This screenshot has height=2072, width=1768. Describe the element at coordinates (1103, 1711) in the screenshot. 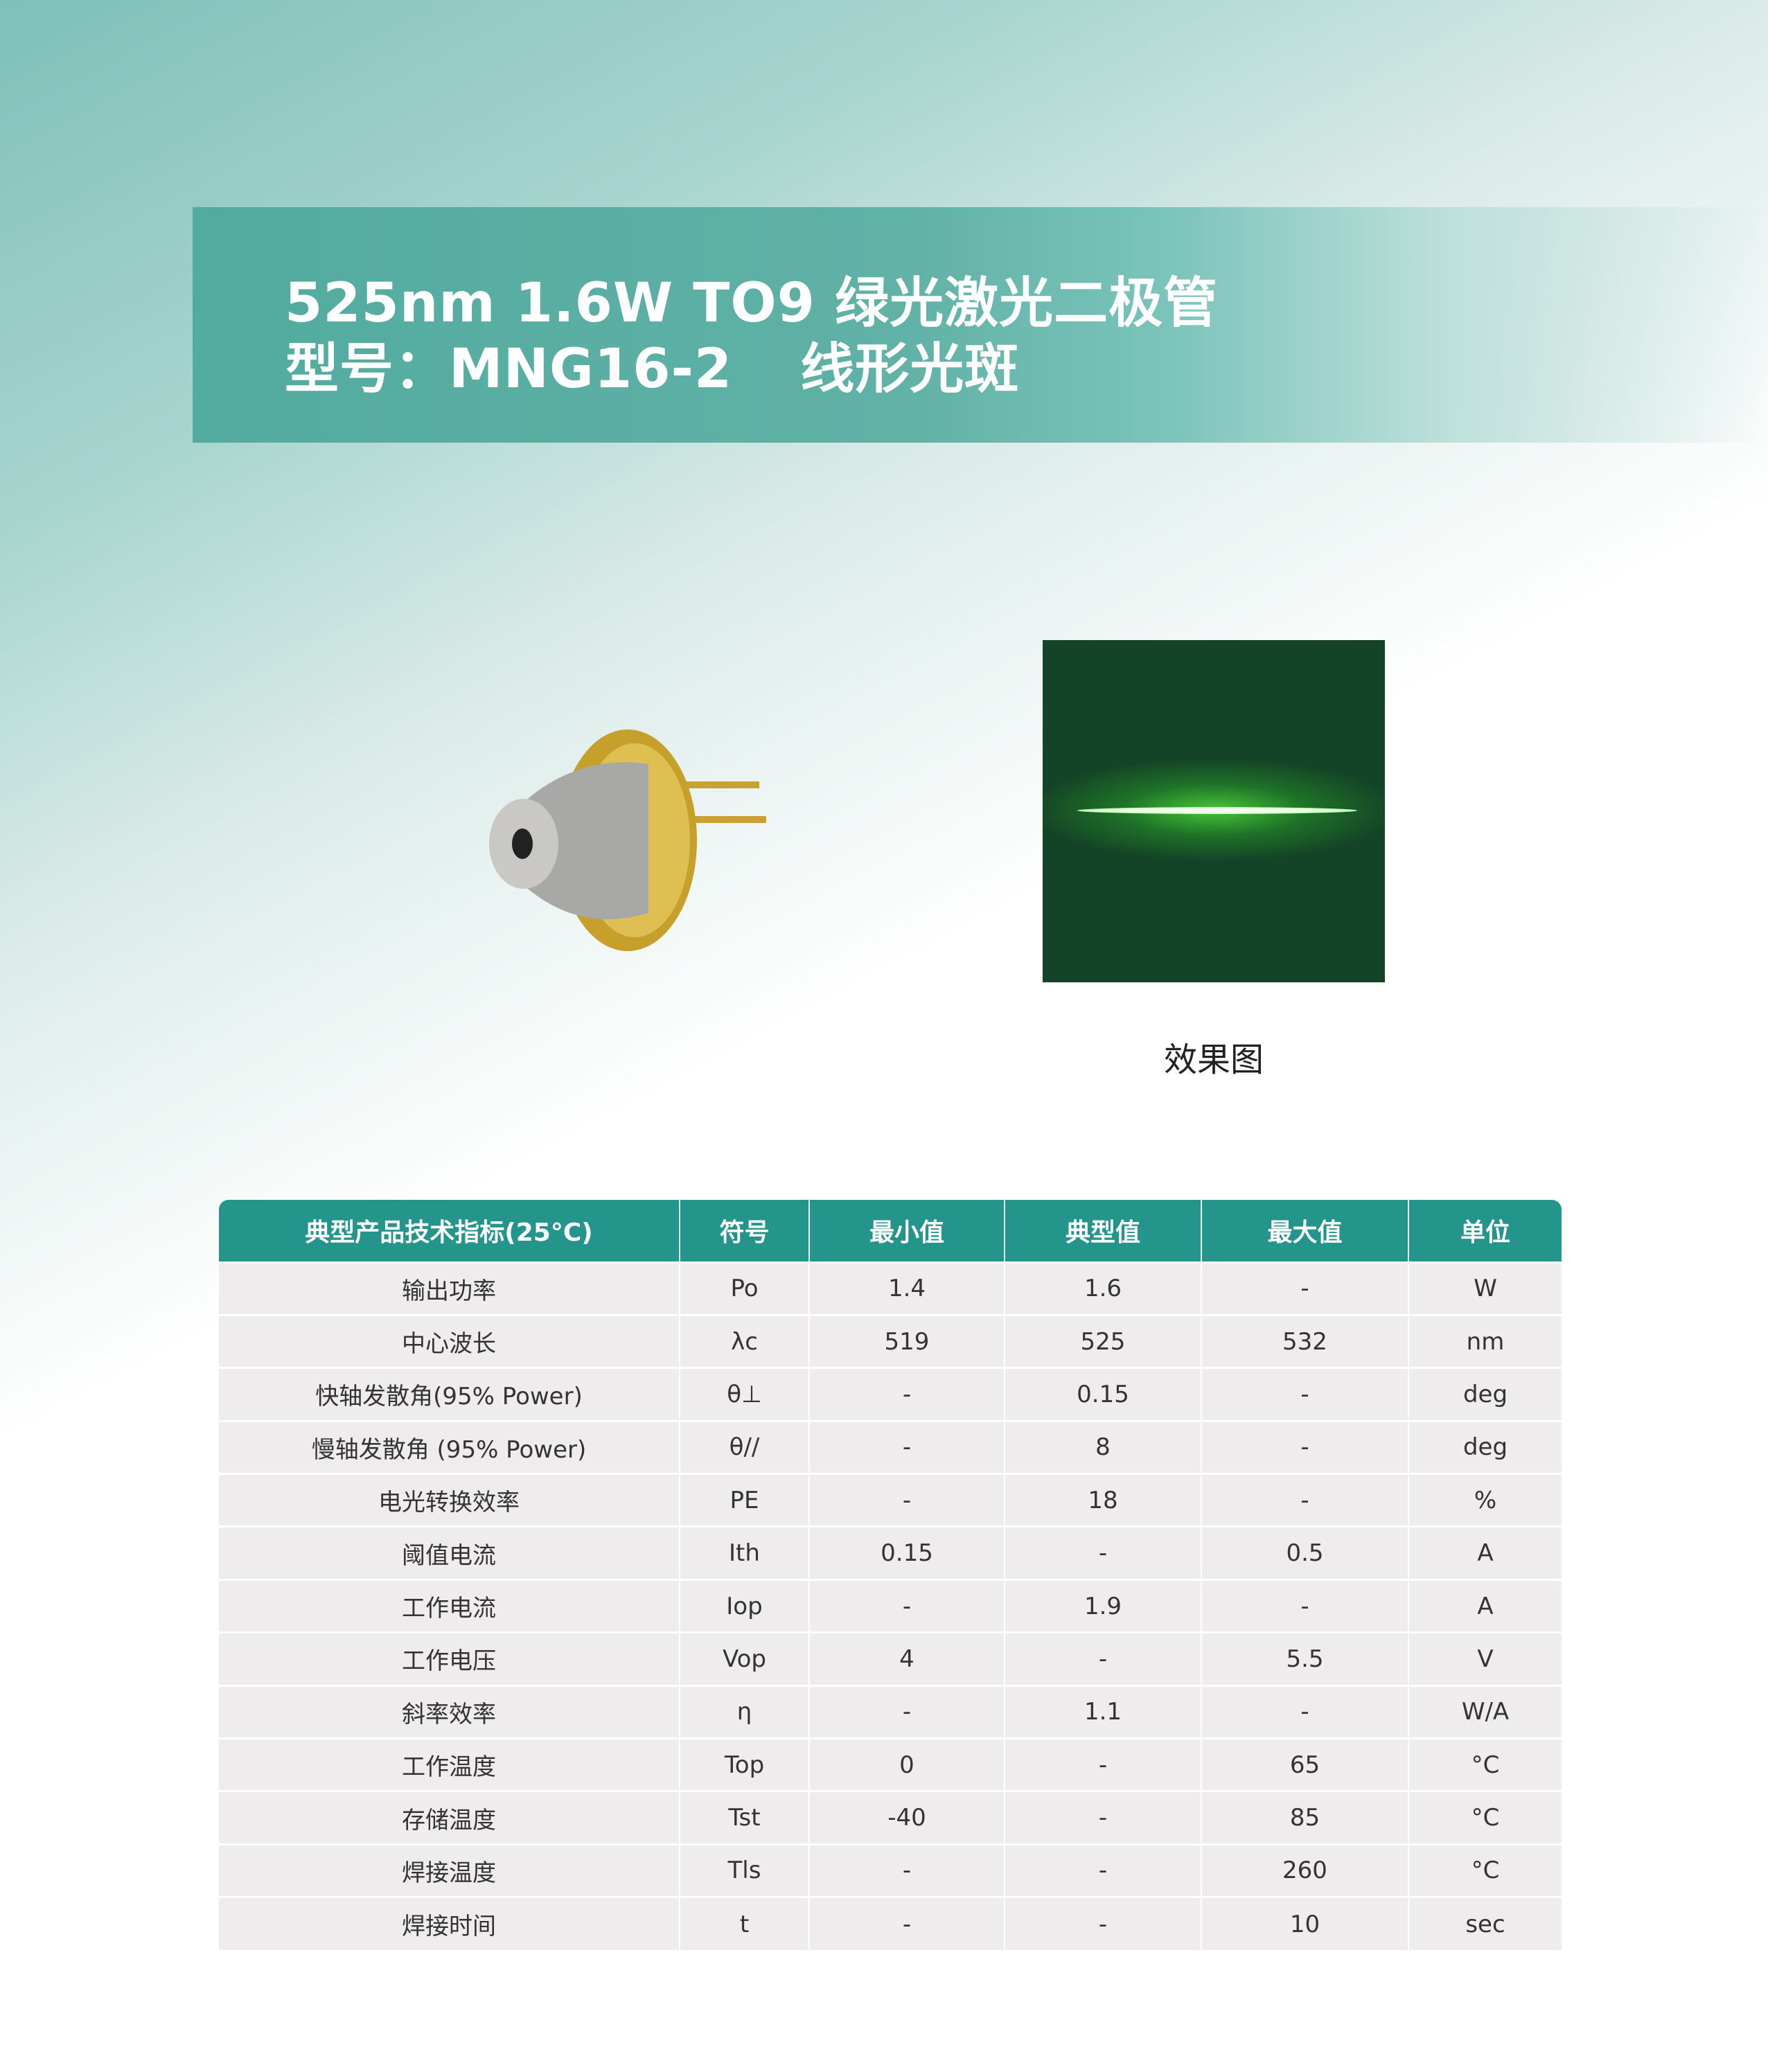

I see `table-cell: 1.1` at that location.